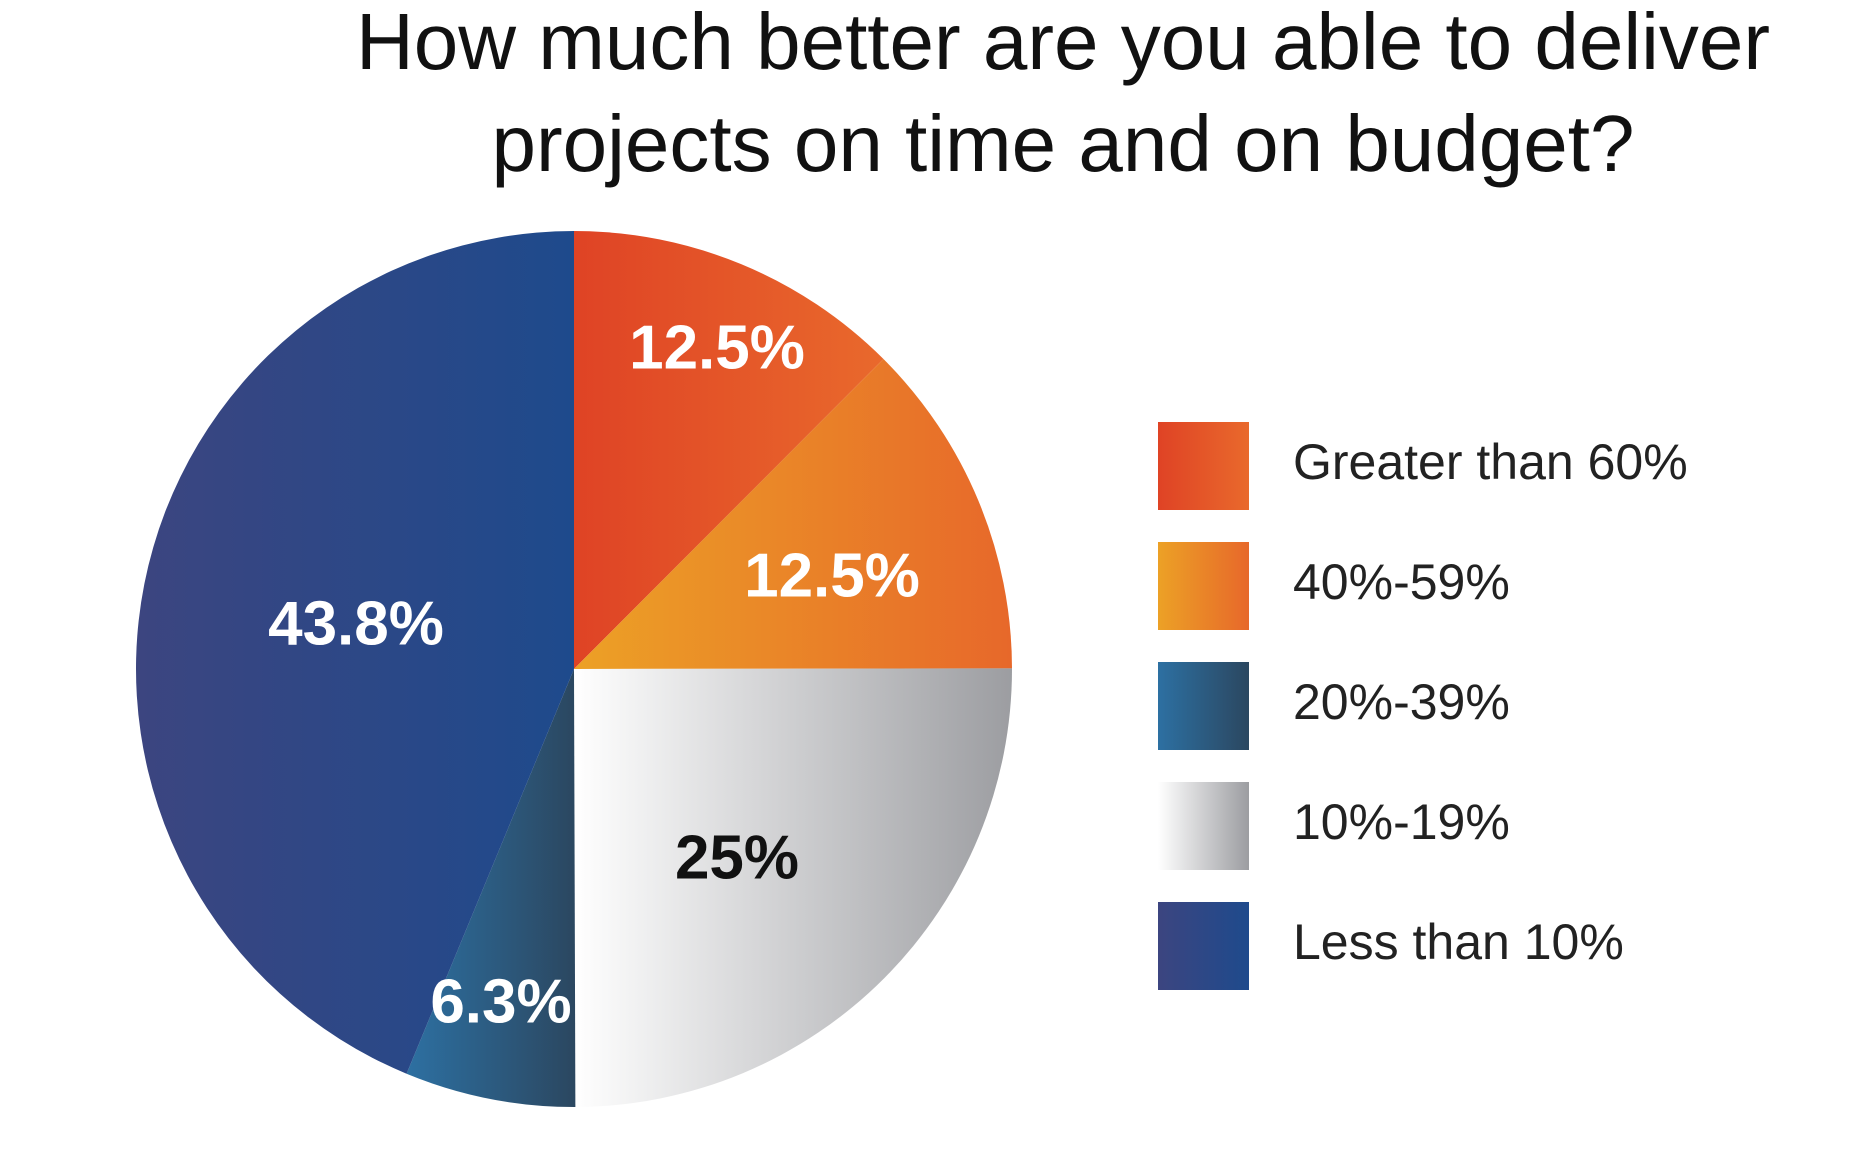 Image resolution: width=1863 pixels, height=1156 pixels. Describe the element at coordinates (1401, 702) in the screenshot. I see `legend-label: 20%-39%` at that location.